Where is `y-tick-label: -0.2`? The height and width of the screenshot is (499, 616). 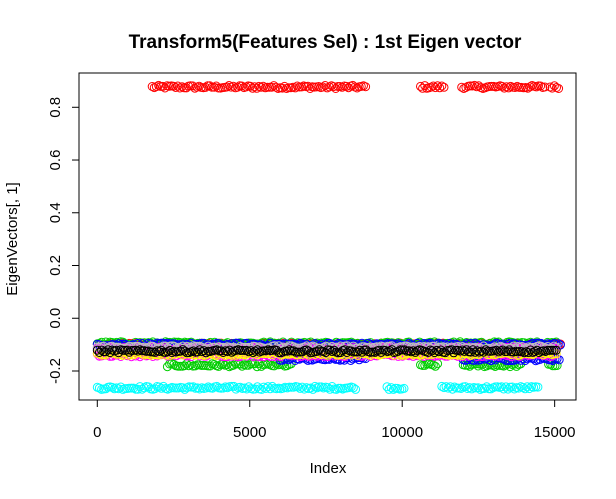 y-tick-label: -0.2 is located at coordinates (55, 371).